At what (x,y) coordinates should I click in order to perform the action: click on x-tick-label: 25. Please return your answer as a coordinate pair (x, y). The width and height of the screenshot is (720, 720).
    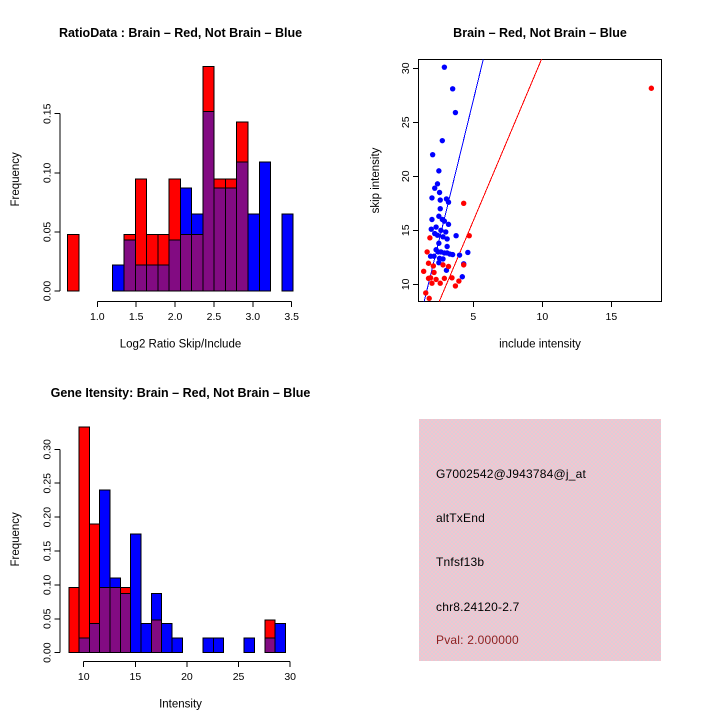
    Looking at the image, I should click on (239, 677).